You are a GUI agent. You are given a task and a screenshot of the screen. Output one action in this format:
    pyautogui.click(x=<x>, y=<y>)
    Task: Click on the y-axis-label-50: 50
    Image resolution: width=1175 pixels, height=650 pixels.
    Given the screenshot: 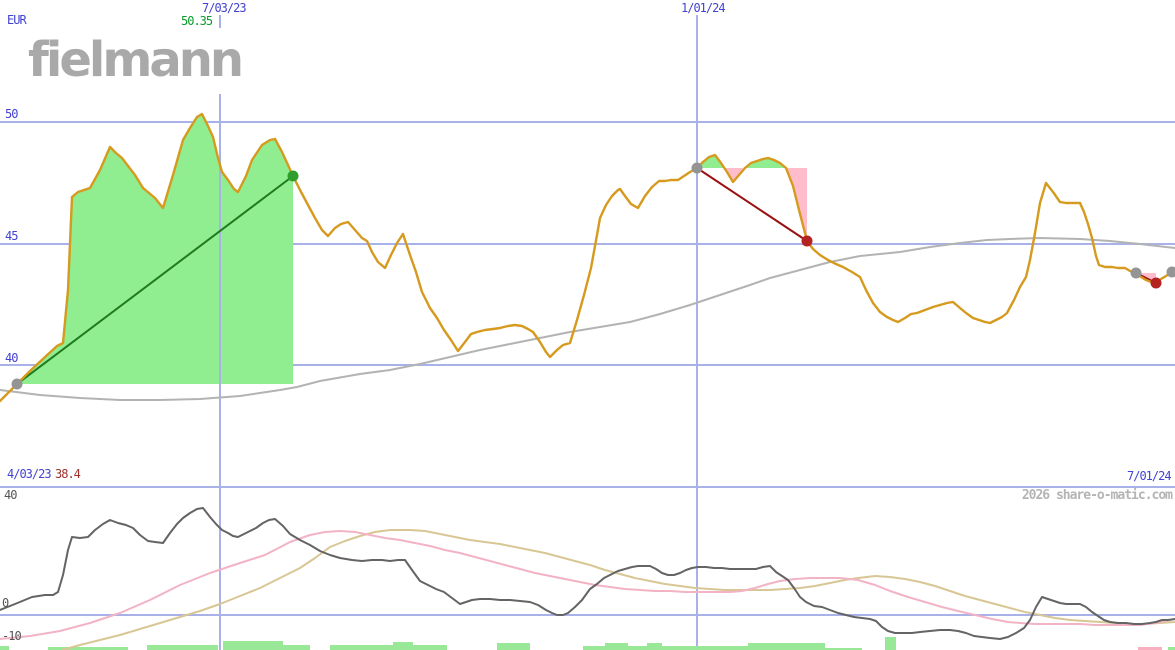 What is the action you would take?
    pyautogui.click(x=11, y=114)
    